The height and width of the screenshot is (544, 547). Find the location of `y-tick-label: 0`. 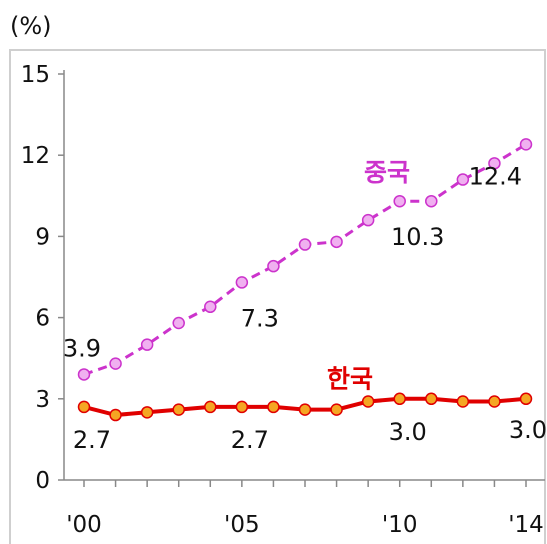

y-tick-label: 0 is located at coordinates (42, 481).